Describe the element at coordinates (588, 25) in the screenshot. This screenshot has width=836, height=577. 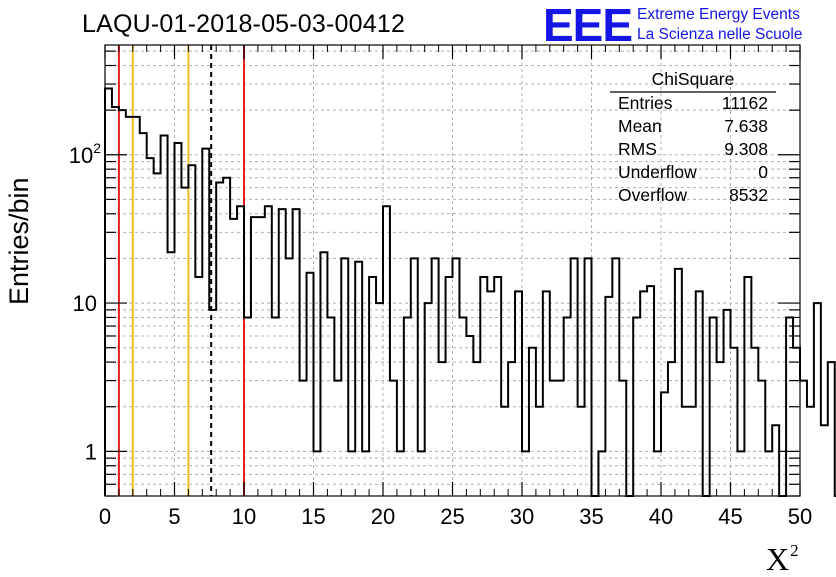
I see `eee-logo-mark: EEE` at that location.